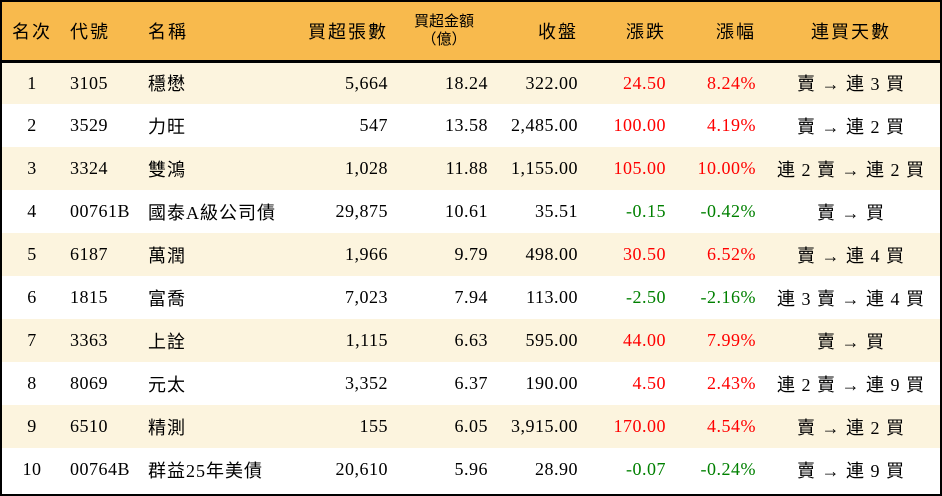 The image size is (942, 496). What do you see at coordinates (646, 297) in the screenshot?
I see `cell-change: -2.50` at bounding box center [646, 297].